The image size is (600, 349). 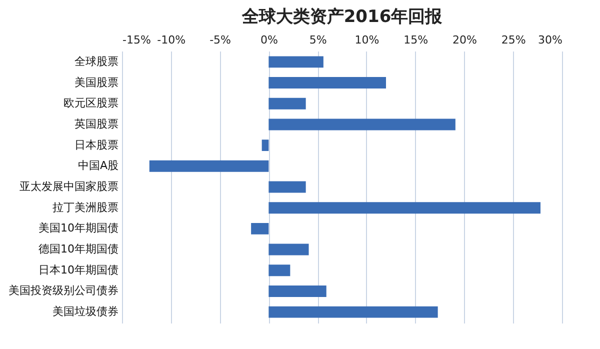 I want to click on x-tick-label: -15%, so click(x=136, y=40).